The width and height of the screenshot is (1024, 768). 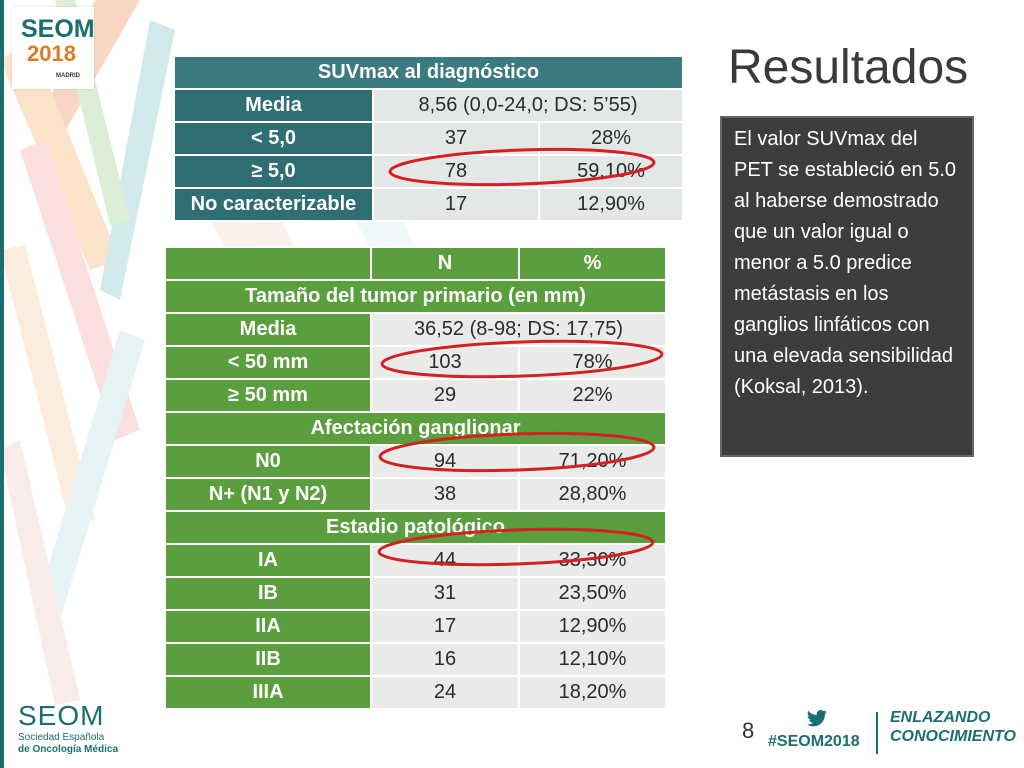 What do you see at coordinates (748, 730) in the screenshot?
I see `page-number: 8` at bounding box center [748, 730].